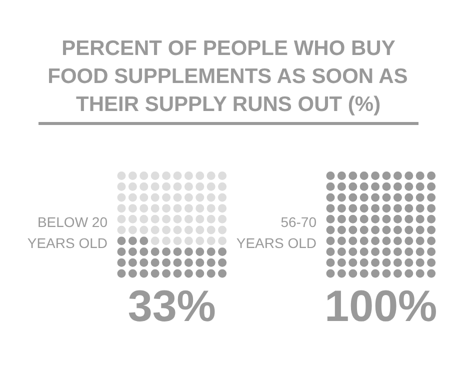 The image size is (463, 390). I want to click on category-label: BELOW 20 YEARS OLD, so click(67, 232).